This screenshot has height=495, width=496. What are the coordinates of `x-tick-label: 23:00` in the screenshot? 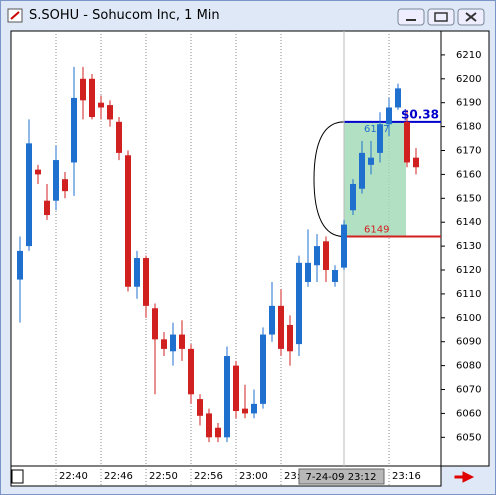 It's located at (253, 476).